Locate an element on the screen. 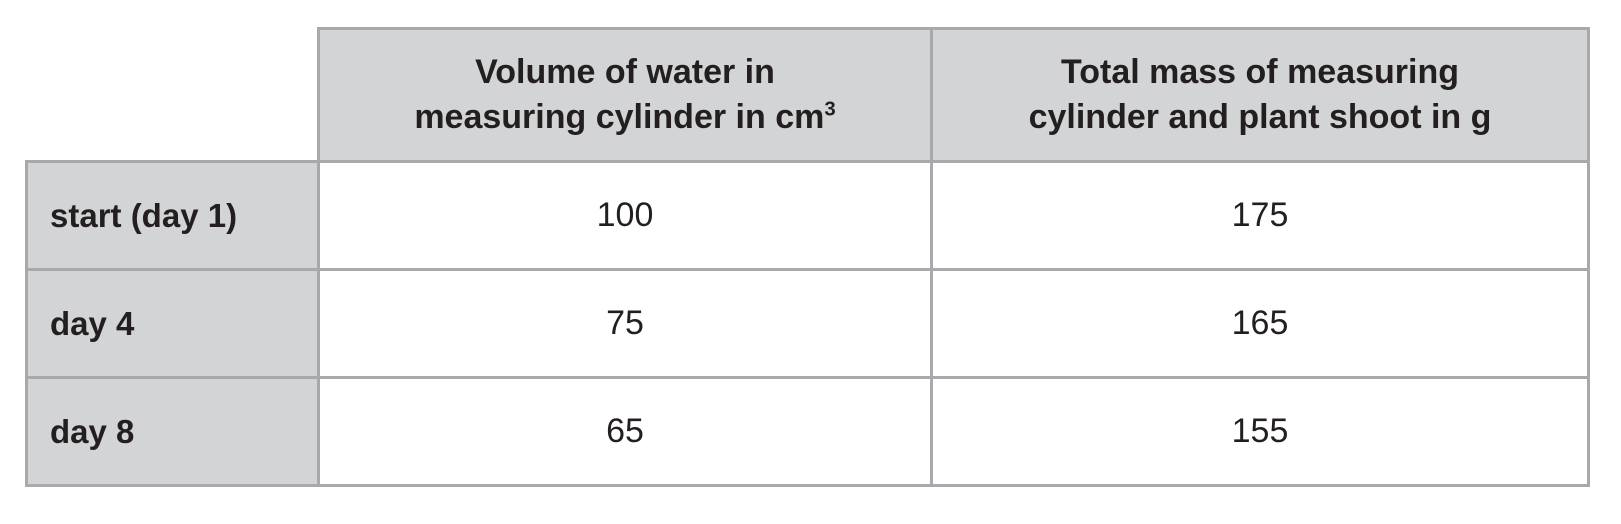 The height and width of the screenshot is (524, 1621). header-volume-superscript: 3 is located at coordinates (830, 109).